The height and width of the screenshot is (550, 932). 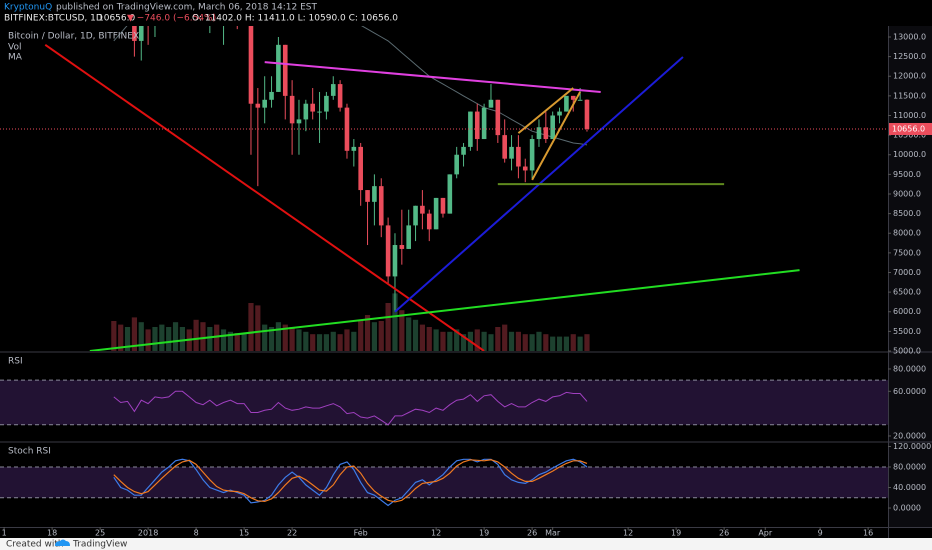 I want to click on logo, so click(x=62, y=542).